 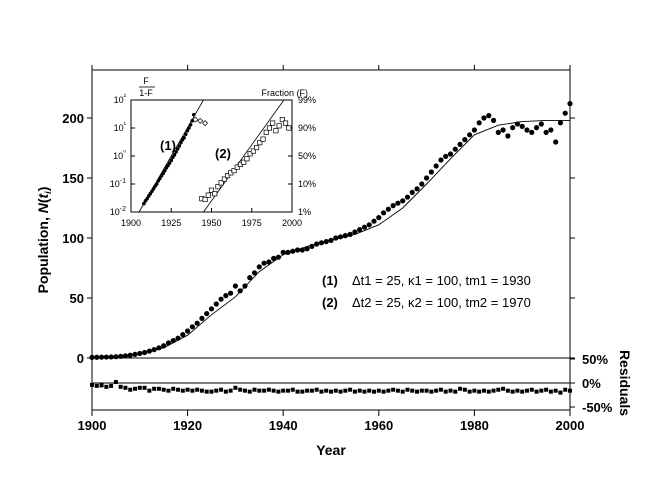 What do you see at coordinates (441, 280) in the screenshot?
I see `legend-text: Δt1 = 25, κ1 = 100, tm1 = 1930` at bounding box center [441, 280].